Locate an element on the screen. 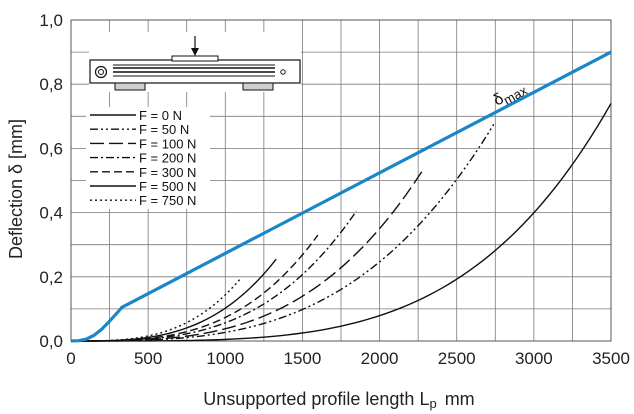  legend-entry: F = 50 N is located at coordinates (164, 129).